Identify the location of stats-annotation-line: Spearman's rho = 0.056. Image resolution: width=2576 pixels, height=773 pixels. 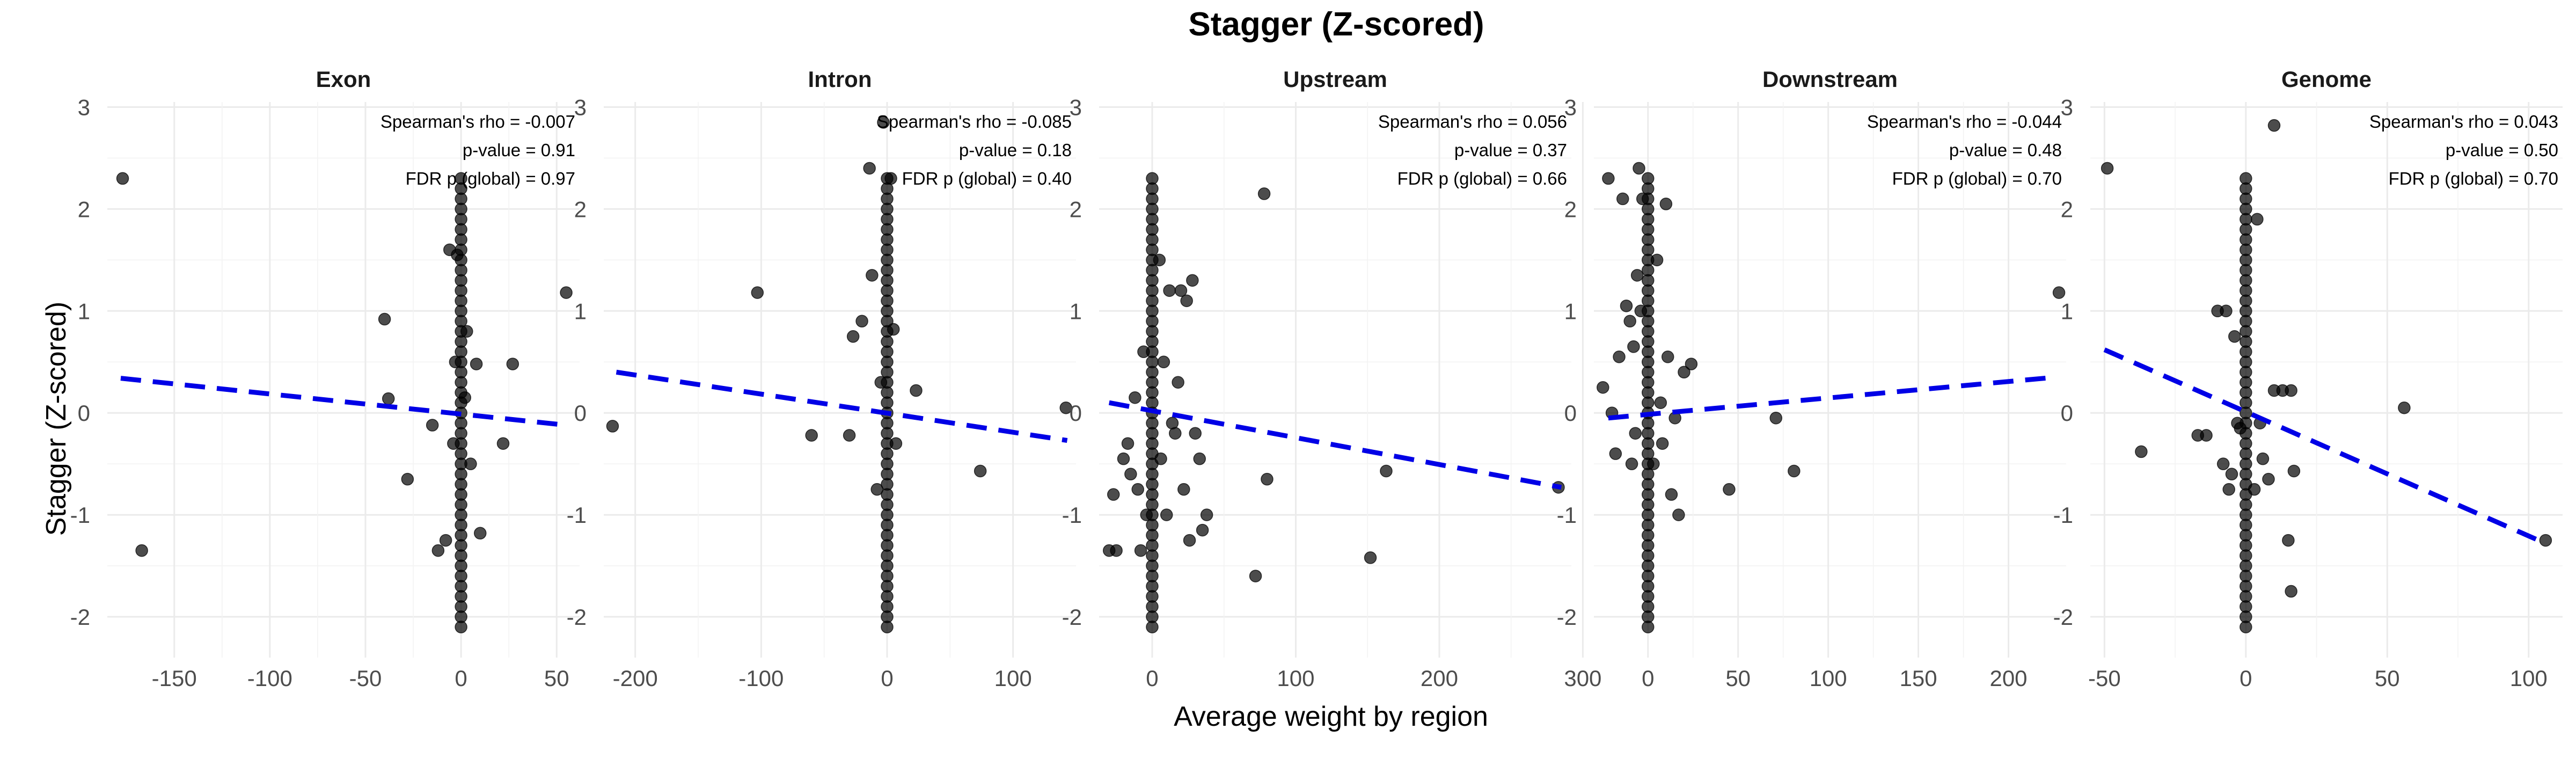
(1472, 122).